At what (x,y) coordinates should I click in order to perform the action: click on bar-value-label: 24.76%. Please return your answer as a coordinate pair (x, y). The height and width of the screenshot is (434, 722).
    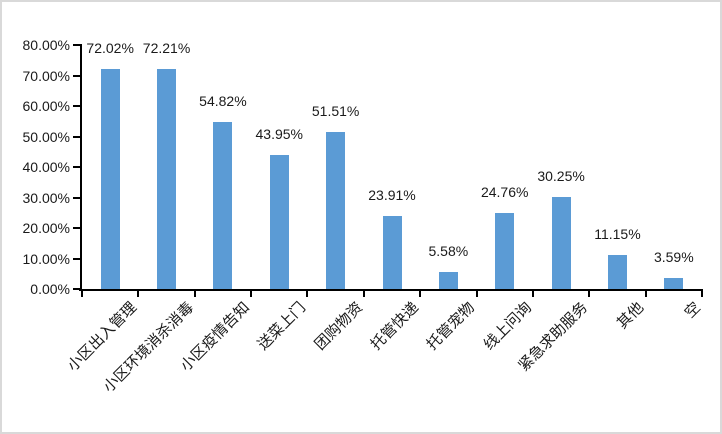
    Looking at the image, I should click on (504, 192).